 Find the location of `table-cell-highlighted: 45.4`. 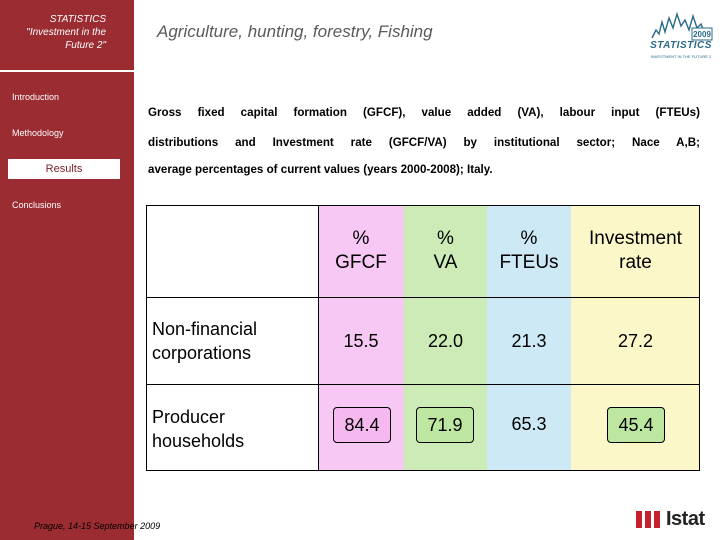

table-cell-highlighted: 45.4 is located at coordinates (636, 425).